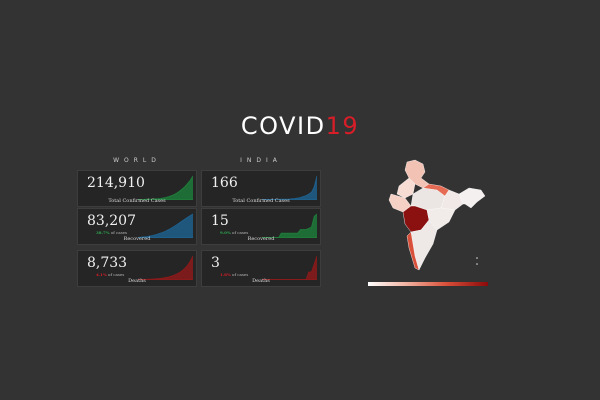 Image resolution: width=600 pixels, height=400 pixels. I want to click on world-recovered-card: 83,207 38.7% of cases Recovered, so click(137, 226).